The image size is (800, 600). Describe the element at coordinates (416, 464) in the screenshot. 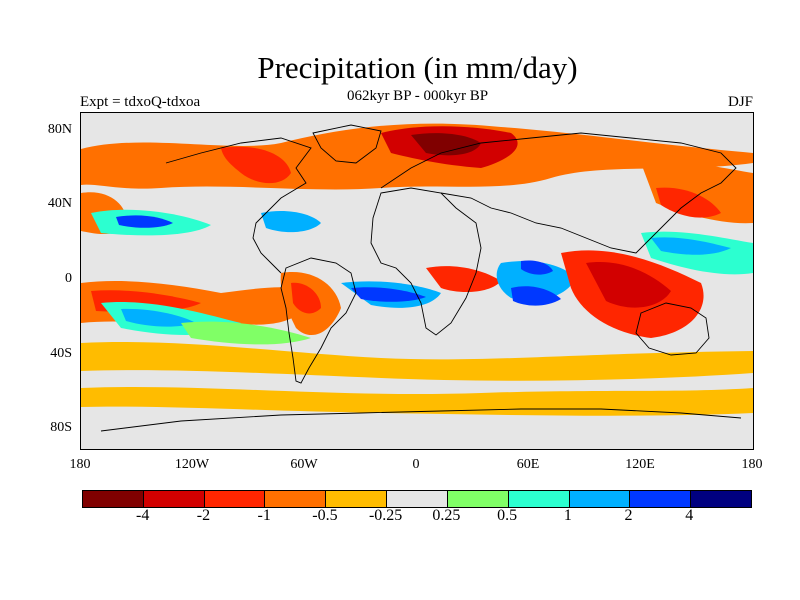

I see `lon-tick-label: 0` at that location.